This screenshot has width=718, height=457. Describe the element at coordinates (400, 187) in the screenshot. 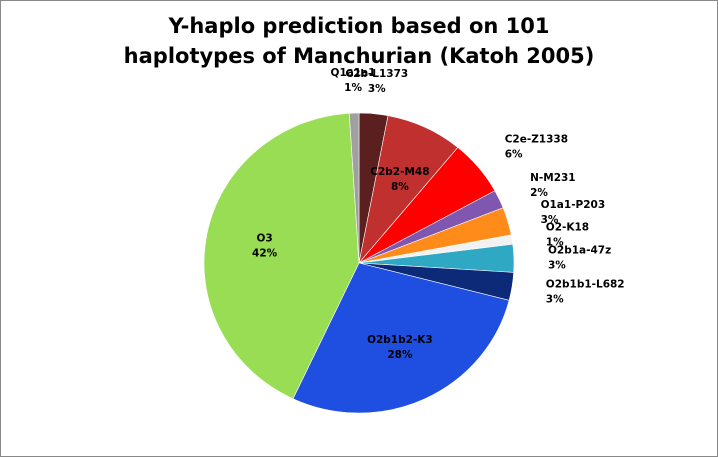

I see `slice-value-label: 8%` at that location.